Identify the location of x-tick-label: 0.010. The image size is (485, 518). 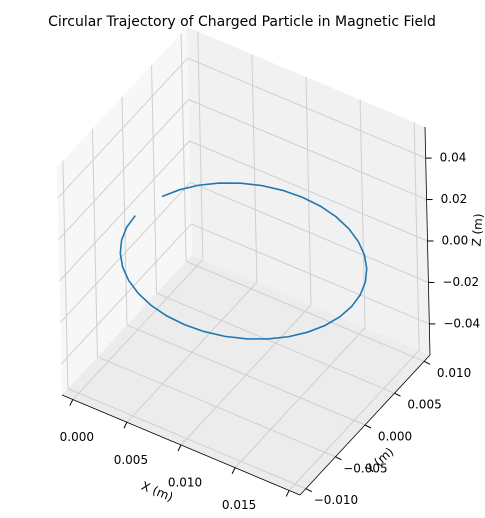
(185, 483).